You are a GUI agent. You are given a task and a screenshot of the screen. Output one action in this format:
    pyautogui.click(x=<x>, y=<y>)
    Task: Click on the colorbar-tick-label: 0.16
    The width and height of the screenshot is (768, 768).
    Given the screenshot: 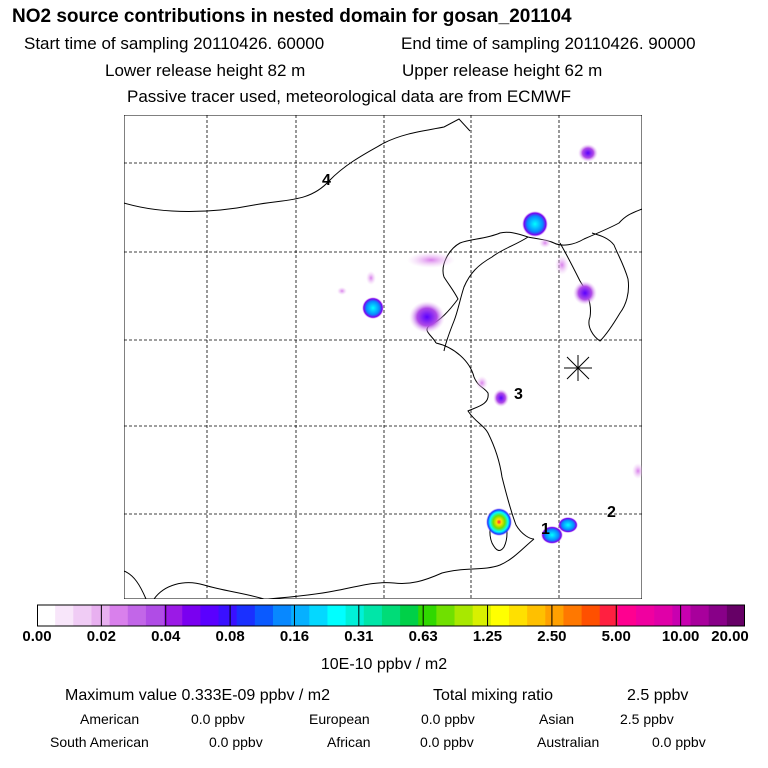 What is the action you would take?
    pyautogui.click(x=294, y=636)
    